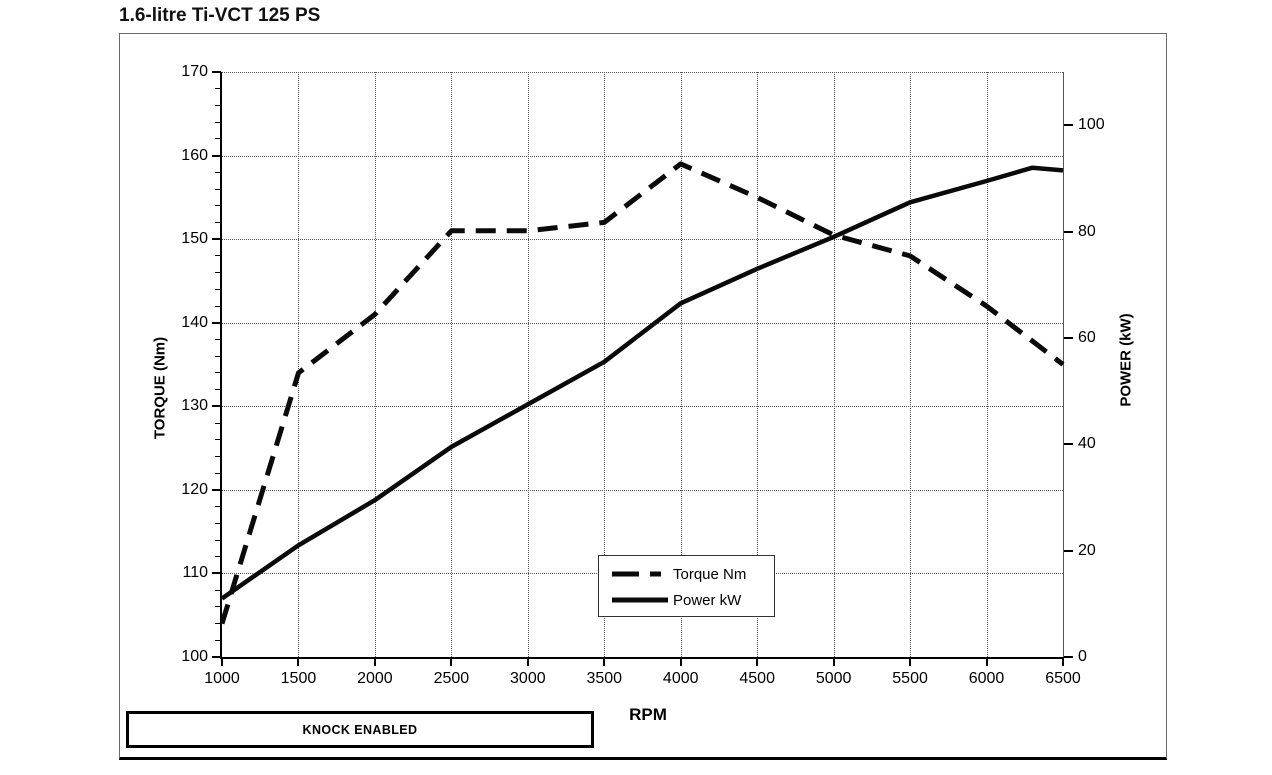  I want to click on legend-entry-power: Power kW, so click(676, 600).